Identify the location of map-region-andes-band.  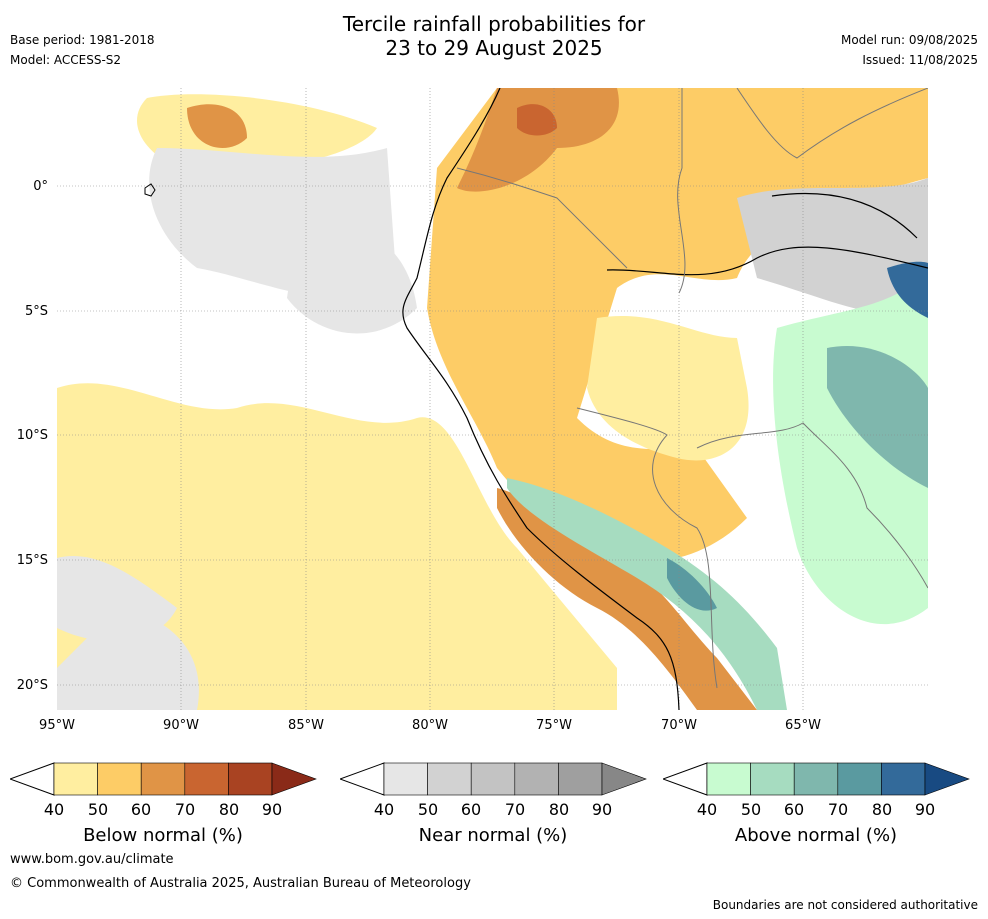
(627, 599).